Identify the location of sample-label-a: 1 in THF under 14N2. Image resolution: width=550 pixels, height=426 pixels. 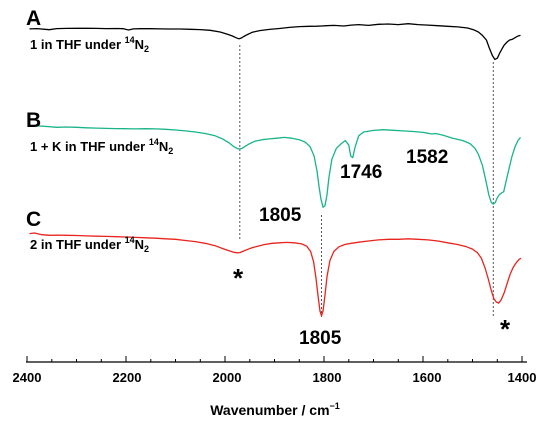
(89, 44).